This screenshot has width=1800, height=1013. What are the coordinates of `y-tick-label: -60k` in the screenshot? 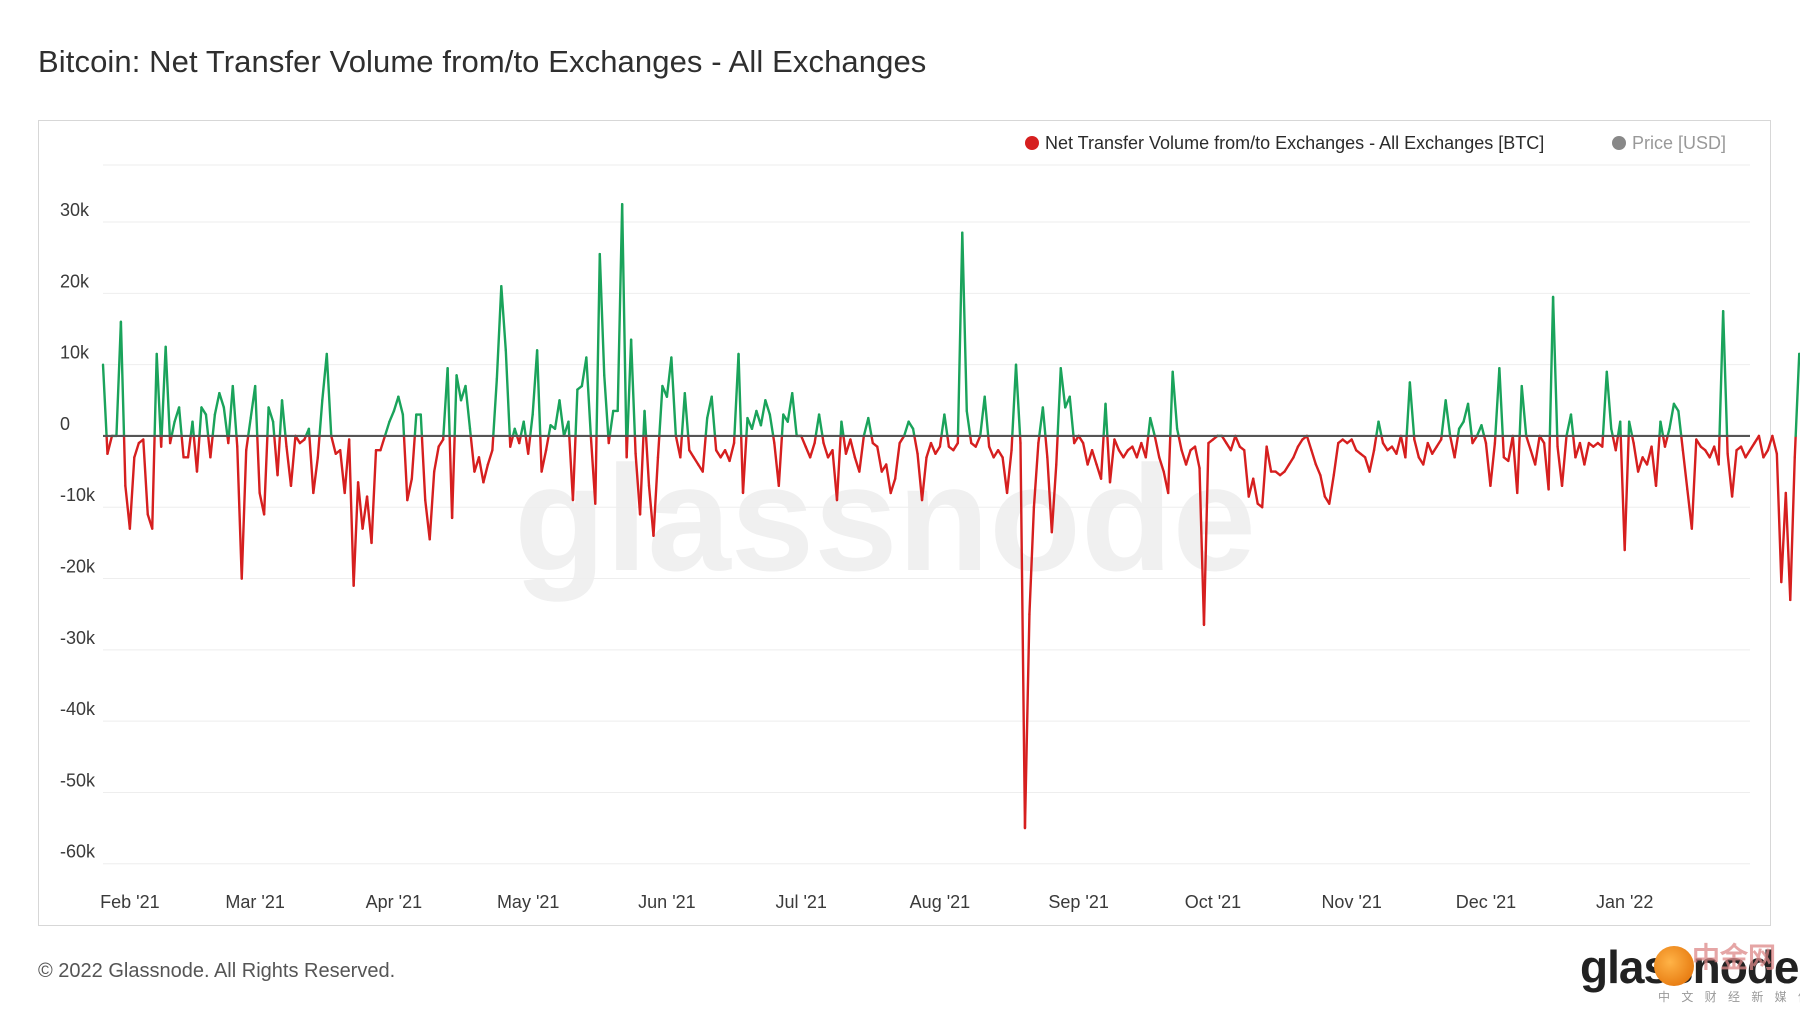 It's located at (78, 852).